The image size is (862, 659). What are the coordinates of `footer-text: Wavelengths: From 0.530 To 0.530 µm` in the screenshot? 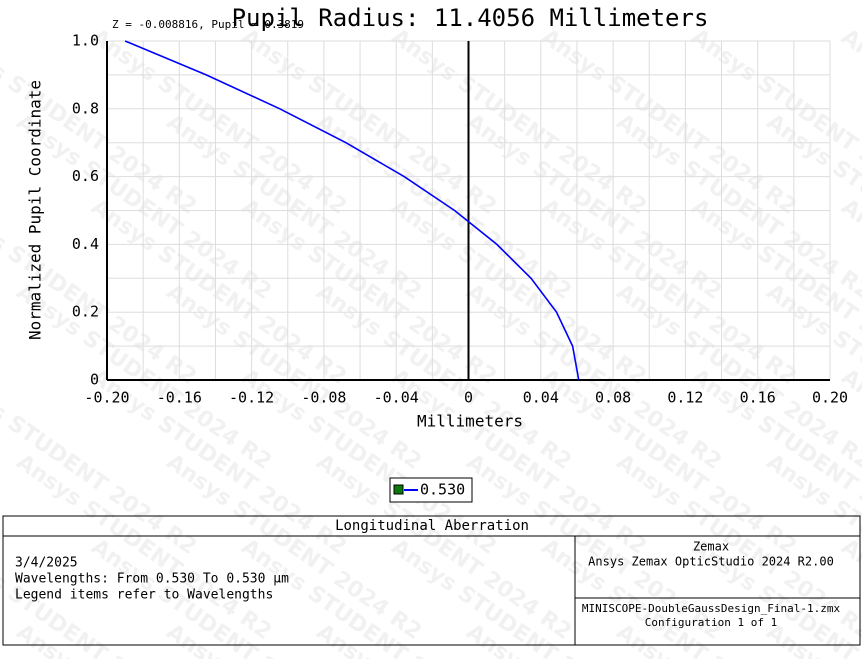 It's located at (152, 579).